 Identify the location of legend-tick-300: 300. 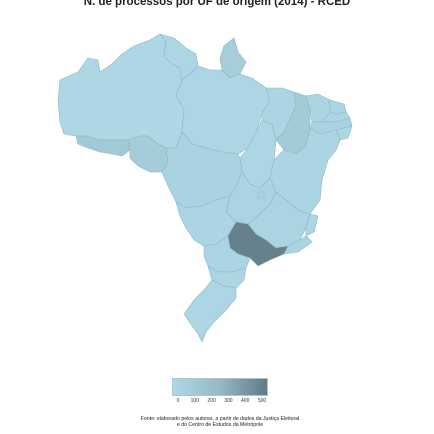
(228, 401).